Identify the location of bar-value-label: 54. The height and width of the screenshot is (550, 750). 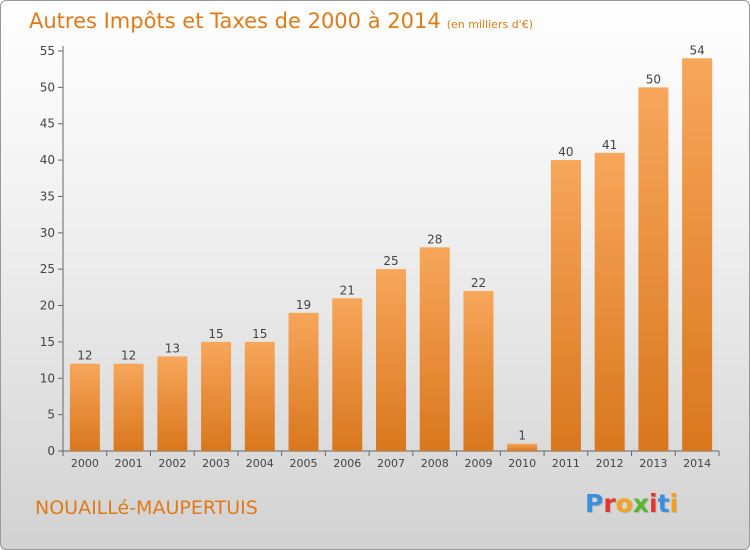
(696, 50).